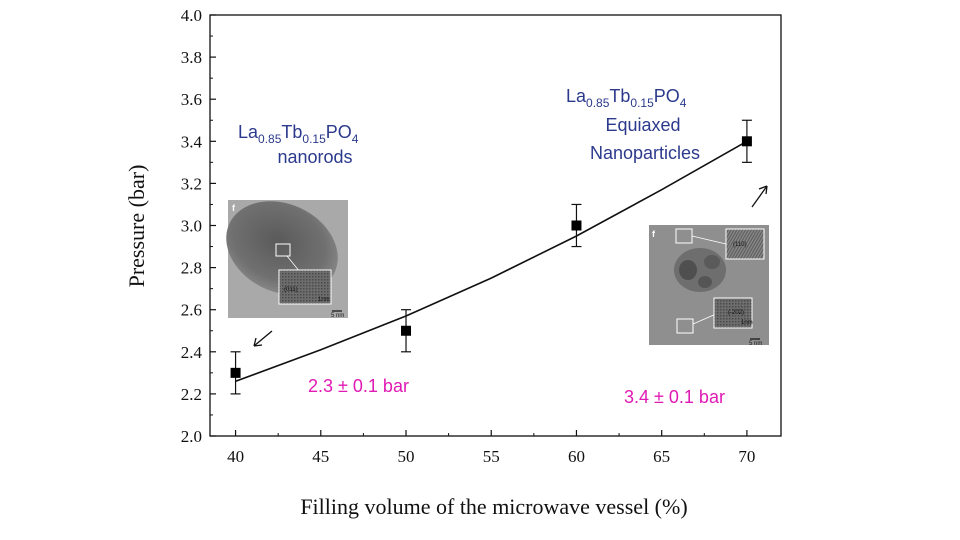 The height and width of the screenshot is (540, 960). I want to click on left-inset-panel-letter: f, so click(234, 208).